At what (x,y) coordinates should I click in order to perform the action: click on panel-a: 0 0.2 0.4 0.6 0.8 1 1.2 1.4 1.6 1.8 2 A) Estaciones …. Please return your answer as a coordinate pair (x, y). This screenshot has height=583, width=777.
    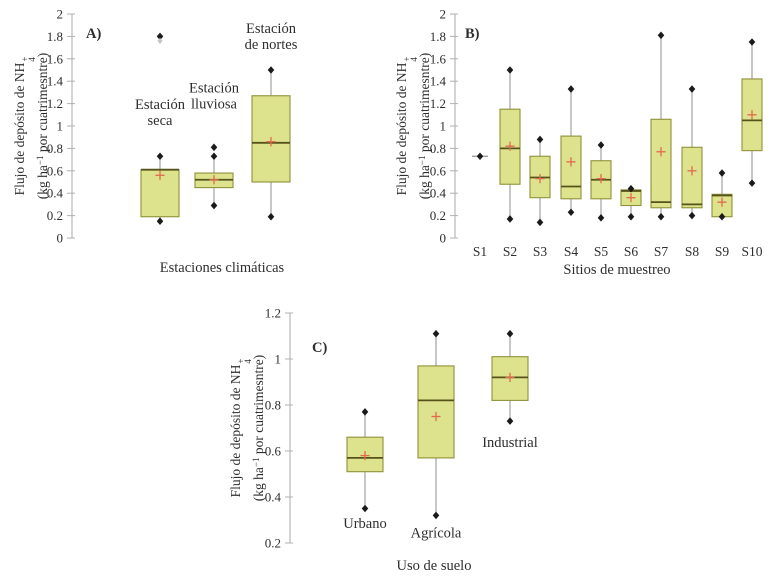
    Looking at the image, I should click on (172, 142).